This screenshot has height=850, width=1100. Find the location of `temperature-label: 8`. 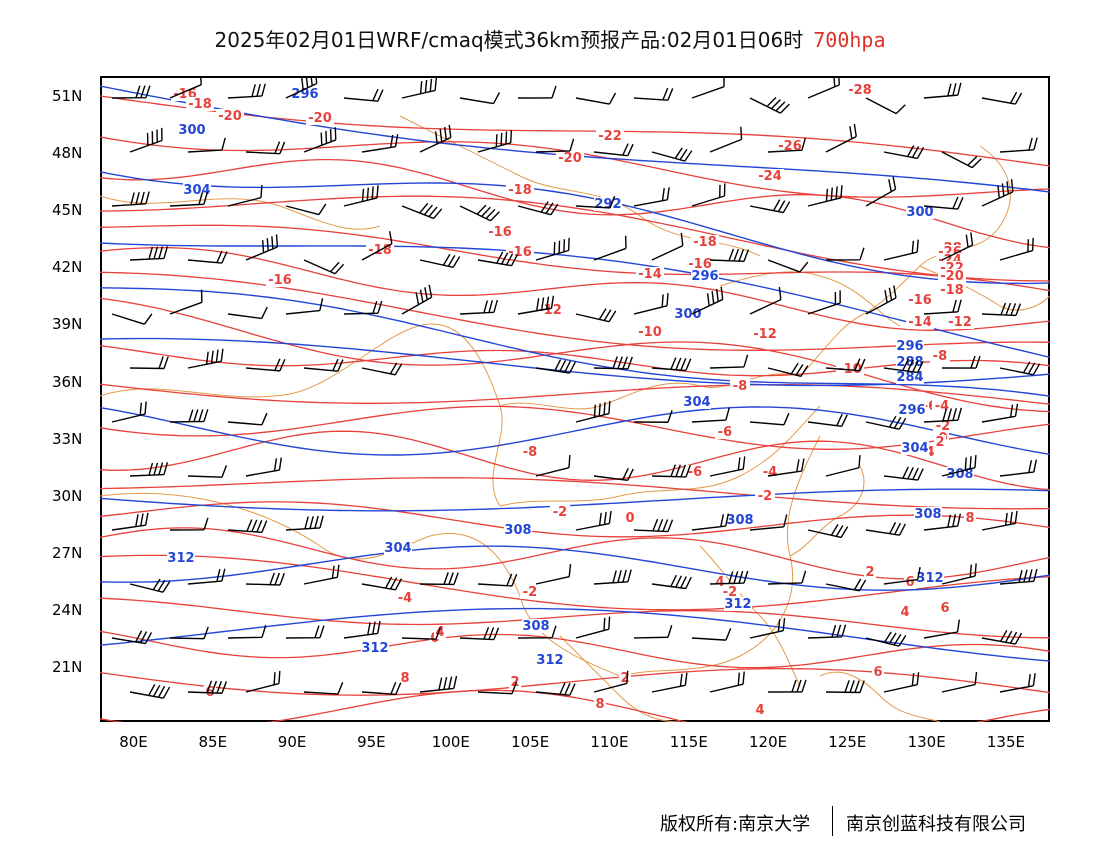

temperature-label: 8 is located at coordinates (969, 518).